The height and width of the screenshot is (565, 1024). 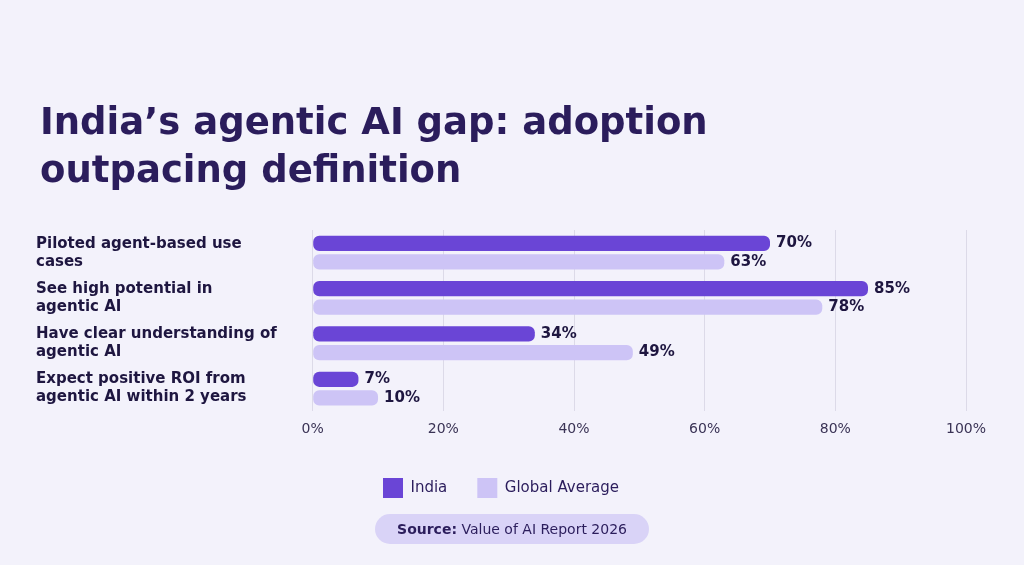 What do you see at coordinates (748, 260) in the screenshot?
I see `data-label: 63%` at bounding box center [748, 260].